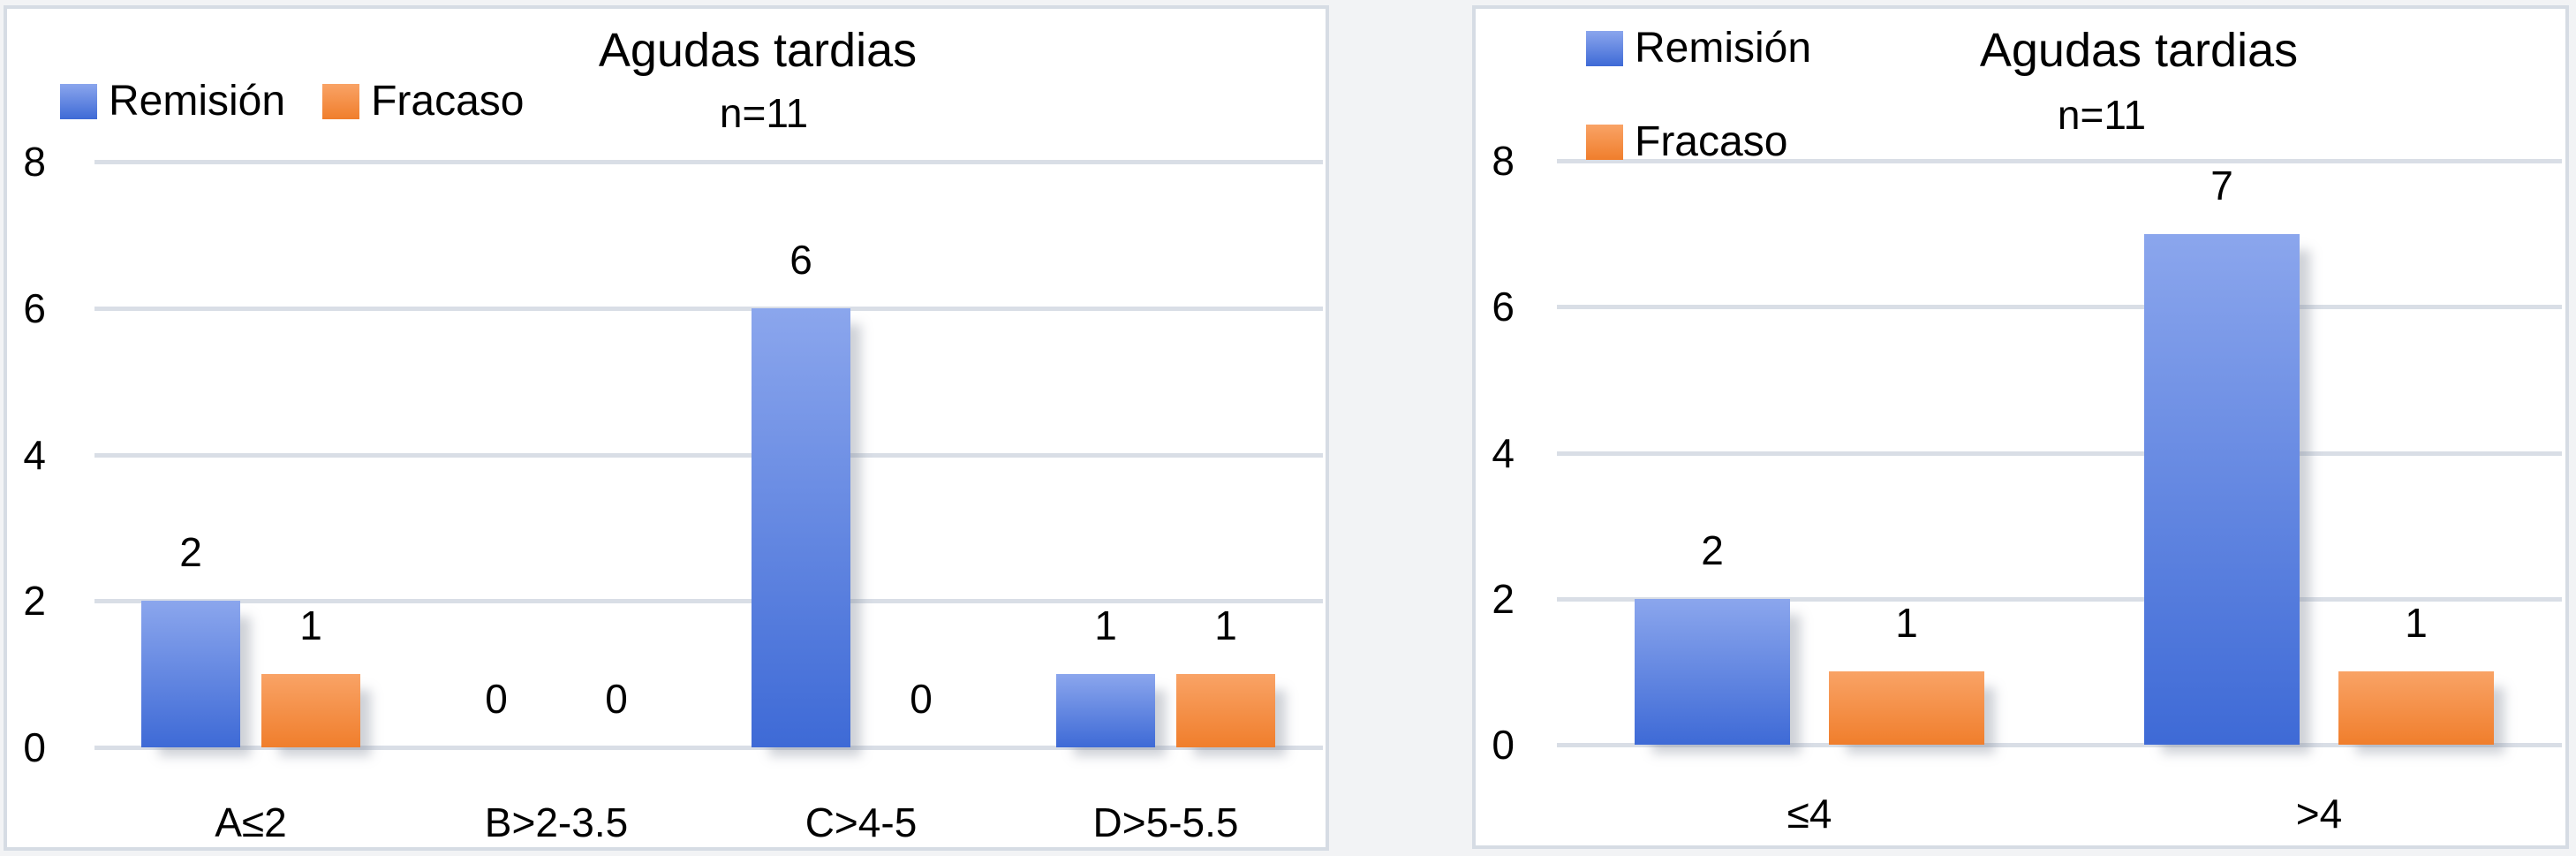 The width and height of the screenshot is (2576, 856). I want to click on bar-value-label: 7, so click(2222, 185).